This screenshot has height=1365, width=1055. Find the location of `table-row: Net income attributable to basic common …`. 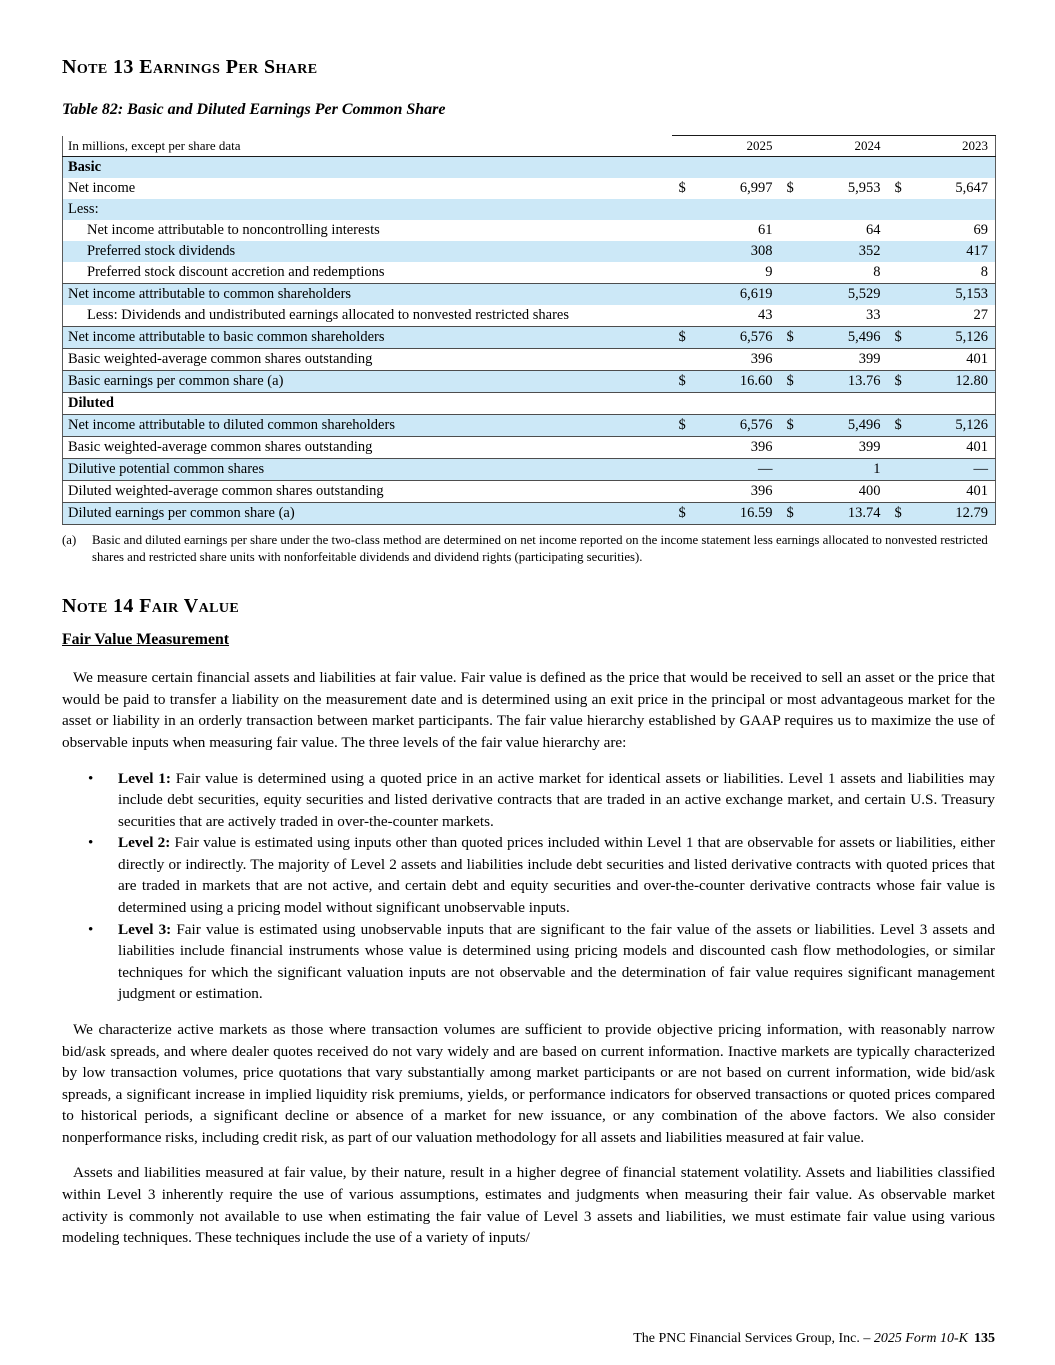

table-row: Net income attributable to basic common … is located at coordinates (529, 337).